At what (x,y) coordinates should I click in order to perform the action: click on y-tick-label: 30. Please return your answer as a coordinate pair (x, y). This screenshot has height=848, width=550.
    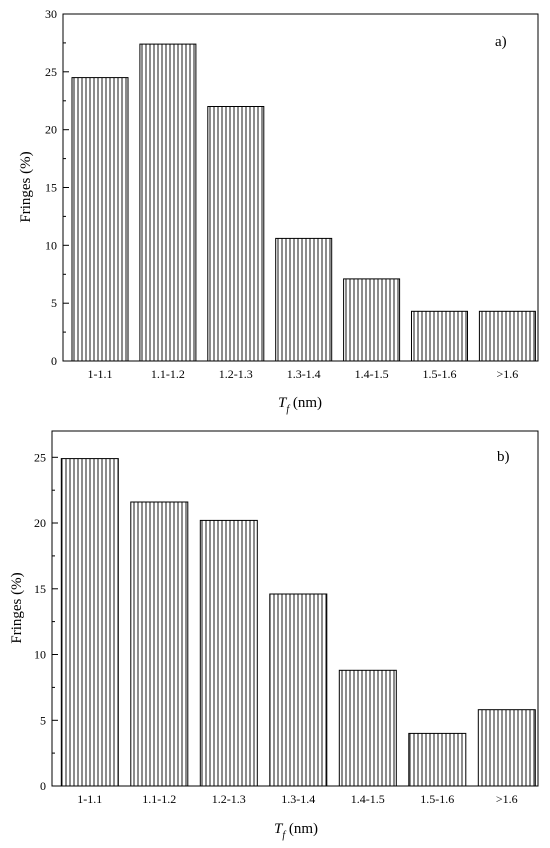
    Looking at the image, I should click on (51, 14).